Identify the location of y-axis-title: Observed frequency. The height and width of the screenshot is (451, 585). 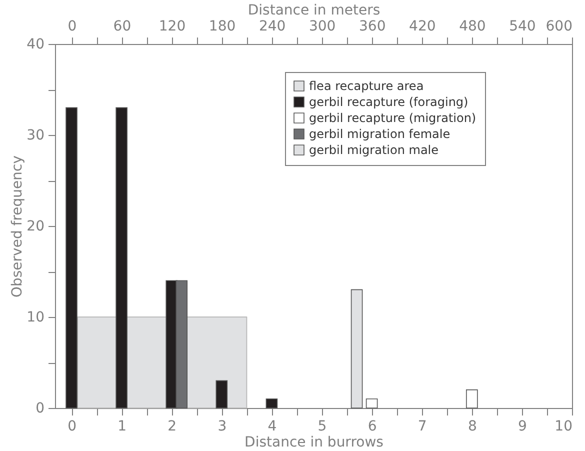
(18, 226).